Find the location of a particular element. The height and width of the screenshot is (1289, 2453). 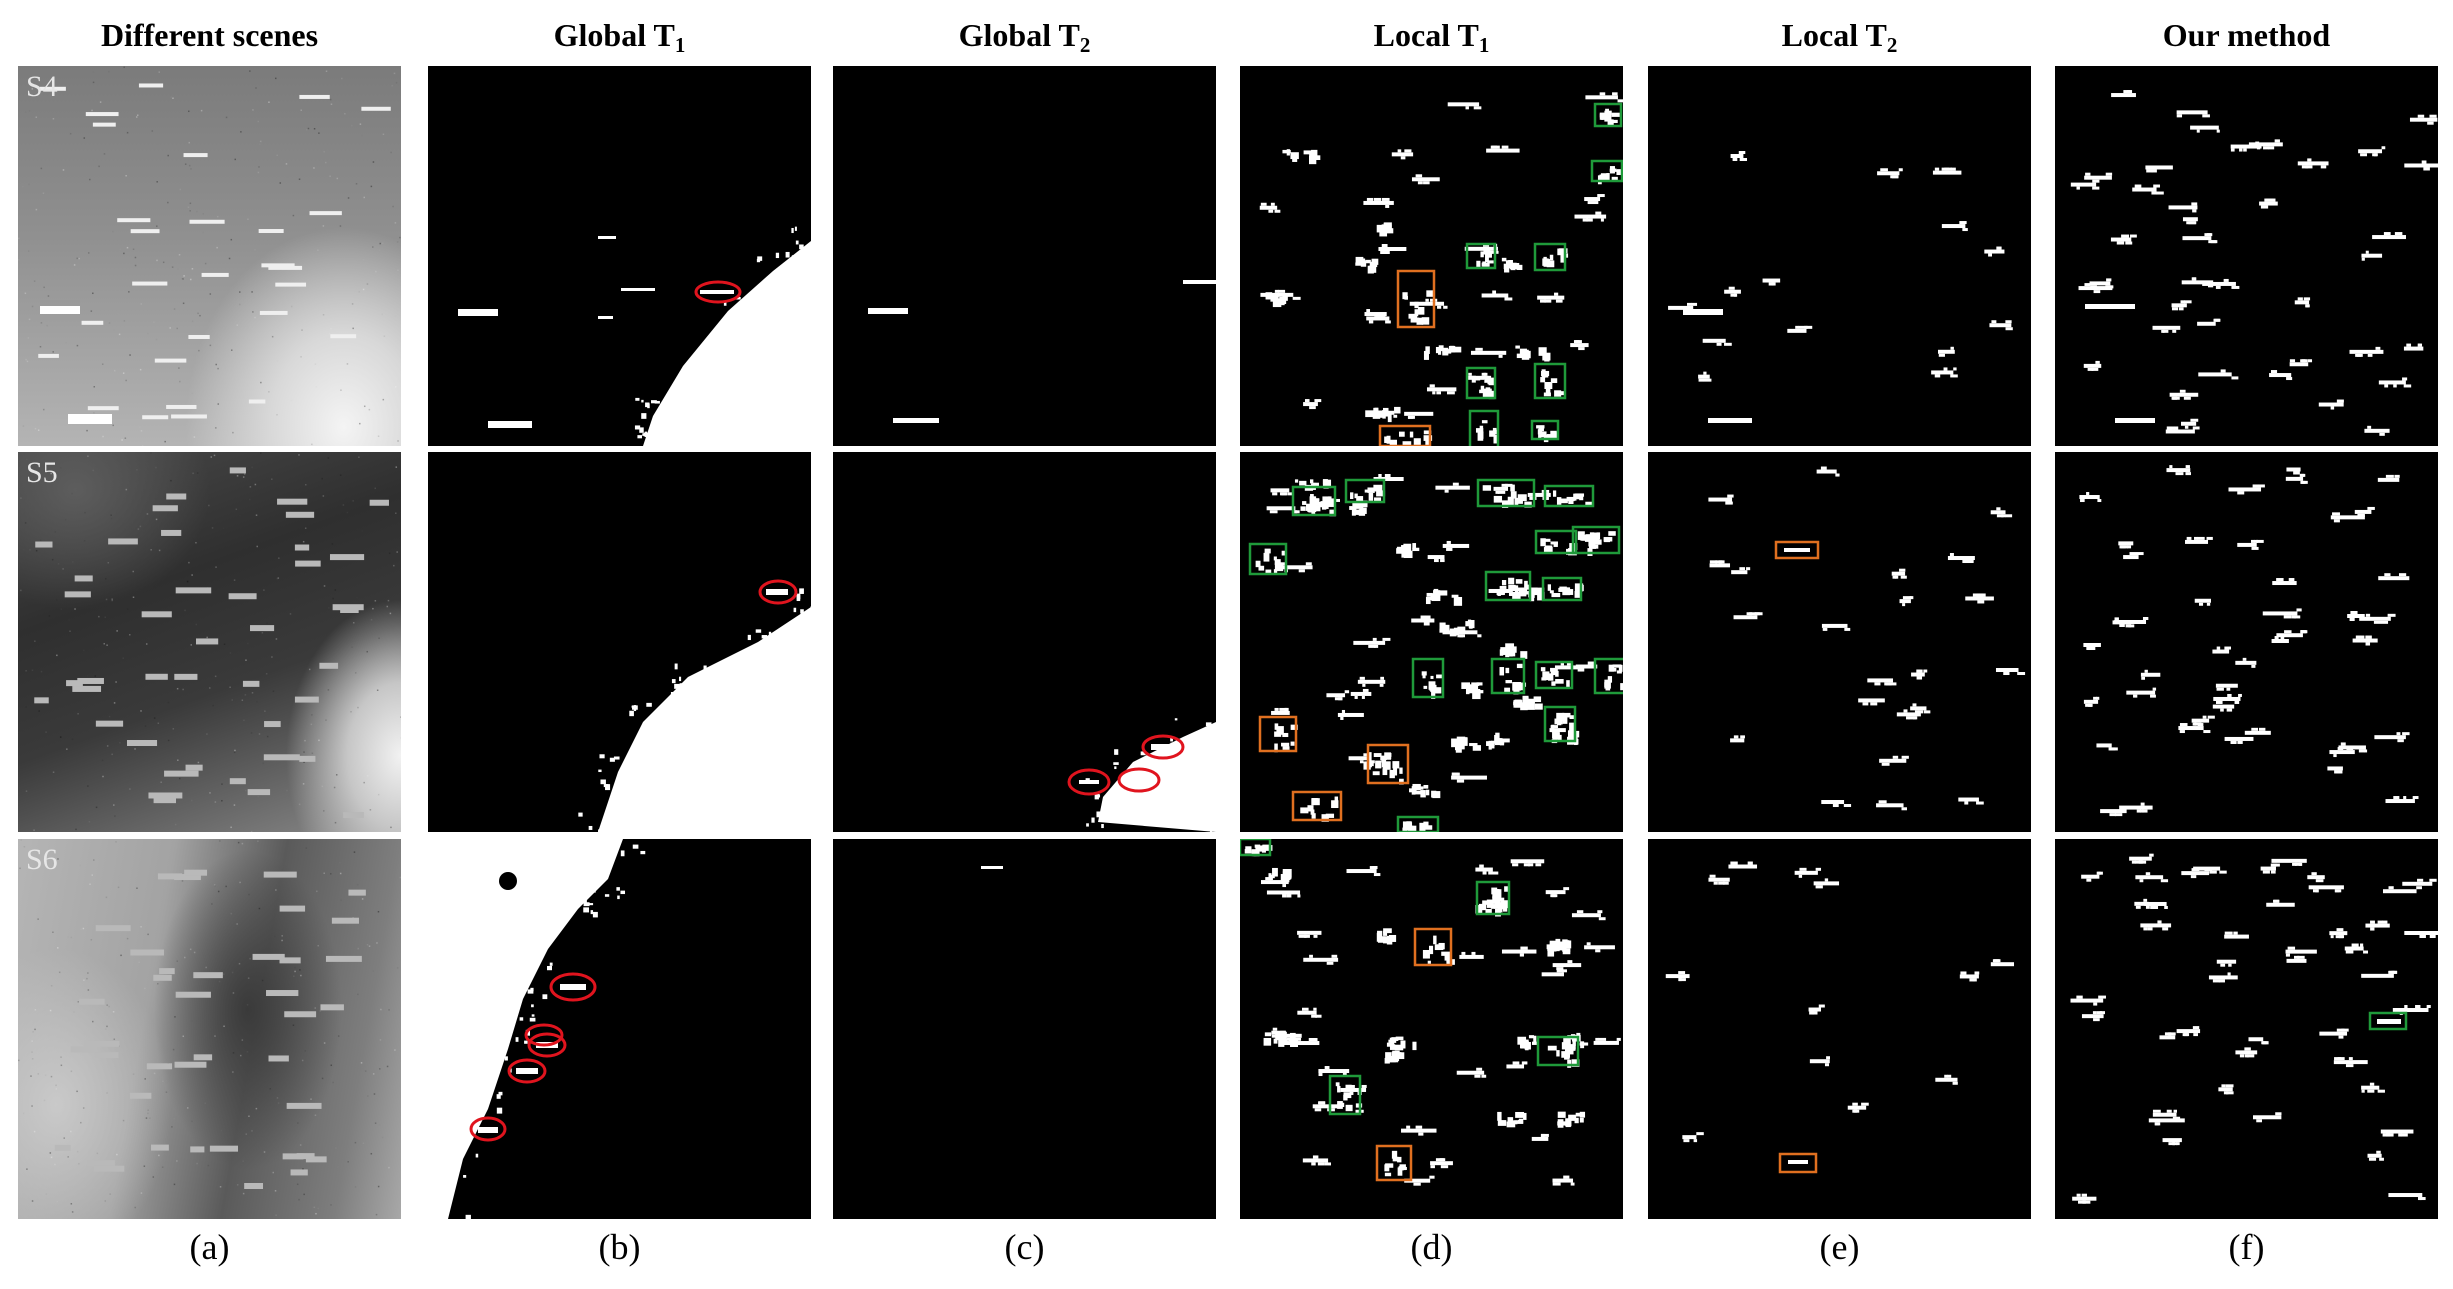

panel-e-s6 is located at coordinates (1839, 1029).